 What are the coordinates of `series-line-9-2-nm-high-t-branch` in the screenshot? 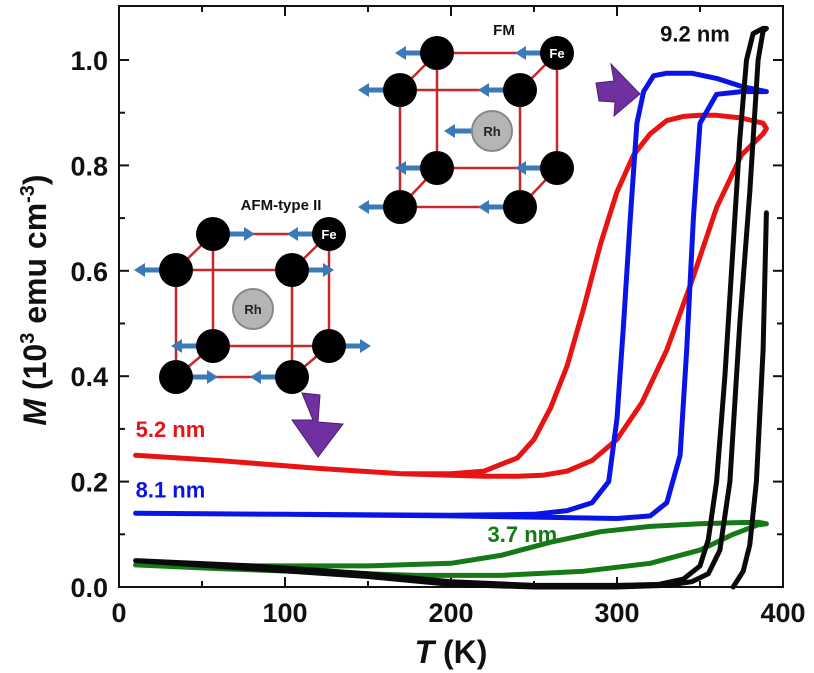 It's located at (749, 400).